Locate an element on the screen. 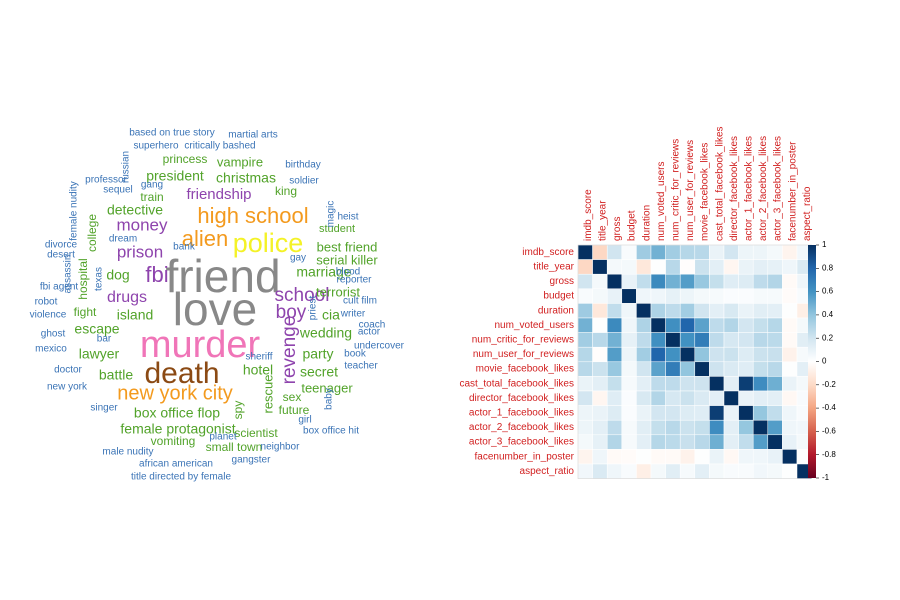 This screenshot has height=600, width=900. word-sex: sex is located at coordinates (292, 397).